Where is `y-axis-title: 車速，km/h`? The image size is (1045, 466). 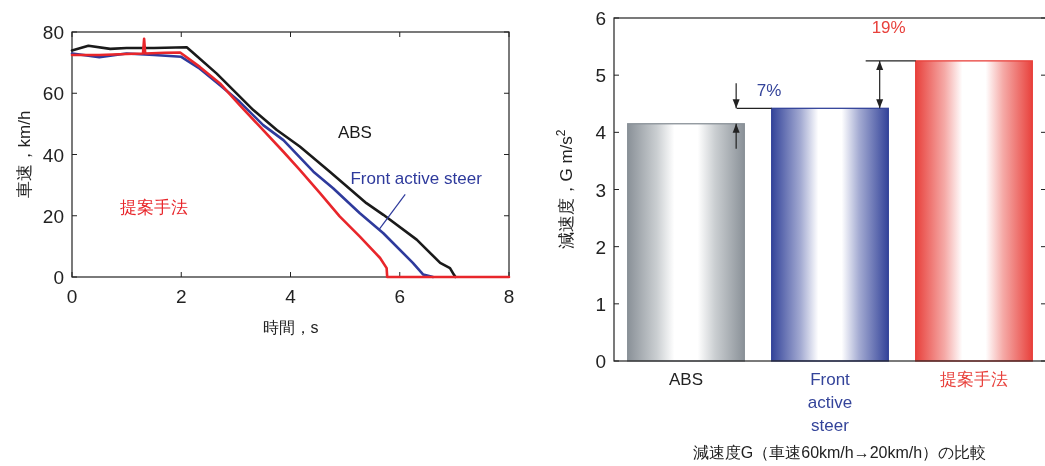 y-axis-title: 車速，km/h is located at coordinates (24, 154).